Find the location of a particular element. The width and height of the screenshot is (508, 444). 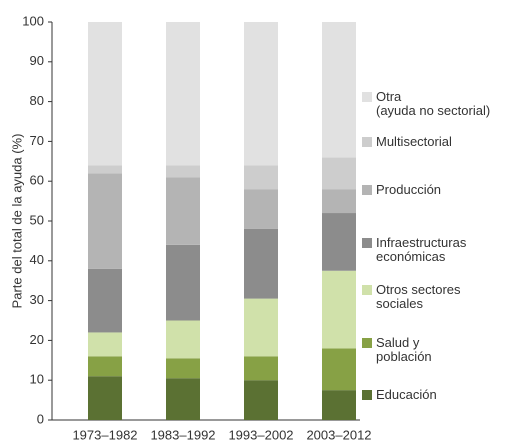

legend-label: Infraestructuras económicas is located at coordinates (421, 249).